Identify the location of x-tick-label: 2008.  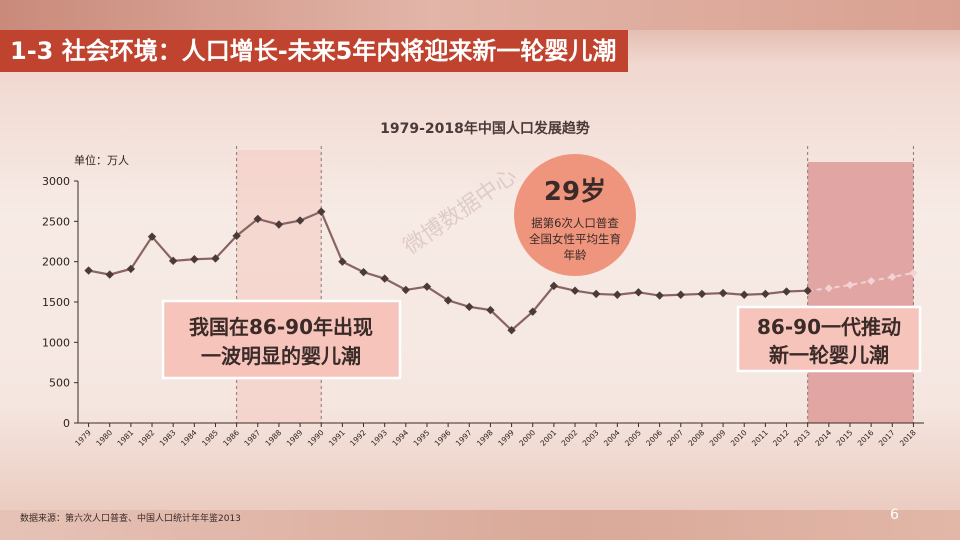
(696, 438).